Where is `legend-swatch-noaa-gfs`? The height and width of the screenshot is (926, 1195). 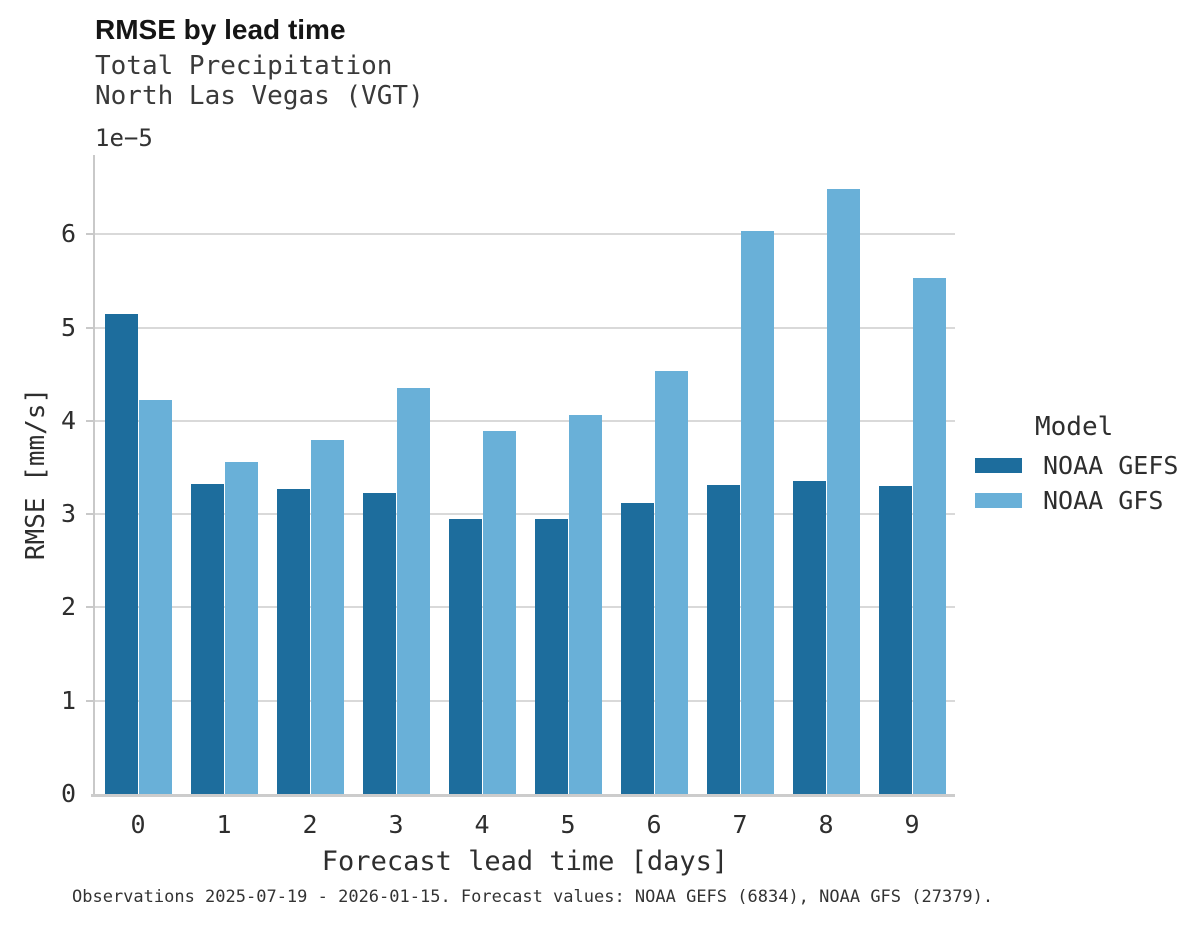 legend-swatch-noaa-gfs is located at coordinates (998, 500).